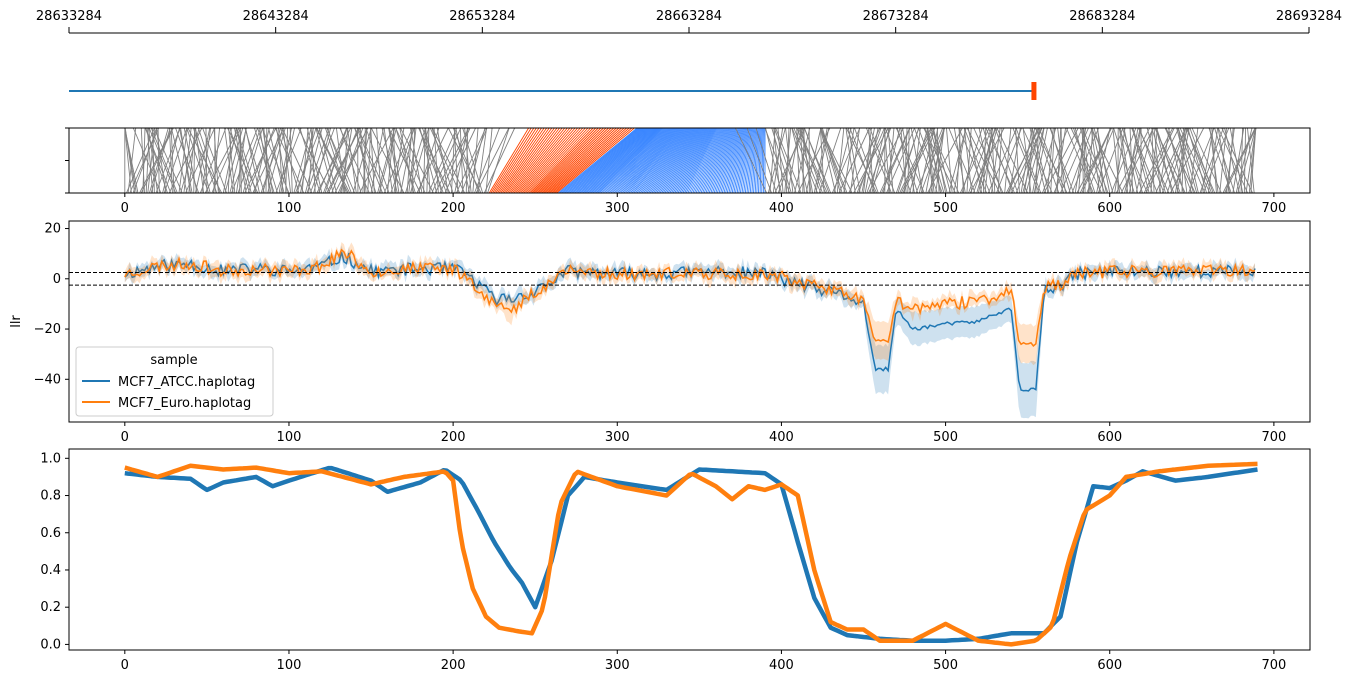  What do you see at coordinates (47, 329) in the screenshot?
I see `y-tick-label: −20` at bounding box center [47, 329].